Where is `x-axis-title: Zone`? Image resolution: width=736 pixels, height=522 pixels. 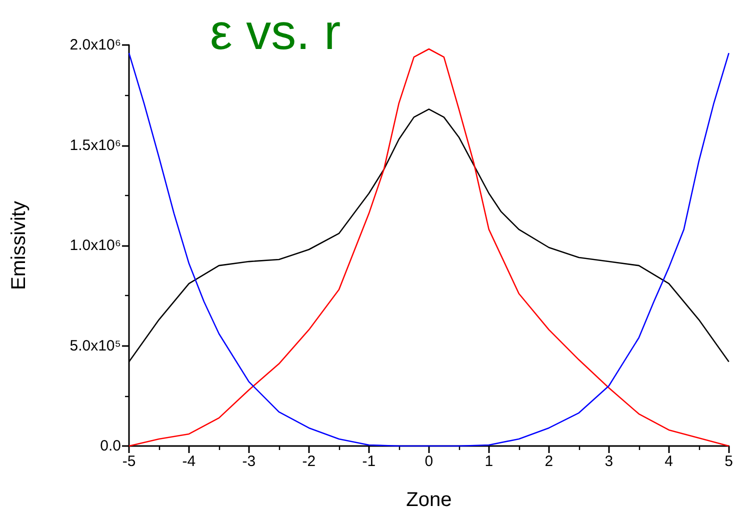
x-axis-title: Zone is located at coordinates (429, 500).